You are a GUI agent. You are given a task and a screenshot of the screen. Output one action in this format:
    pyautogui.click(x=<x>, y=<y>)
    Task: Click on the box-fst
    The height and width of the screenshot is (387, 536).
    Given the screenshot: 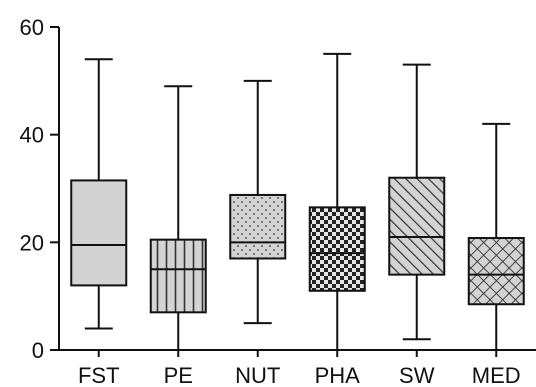 What is the action you would take?
    pyautogui.click(x=99, y=194)
    